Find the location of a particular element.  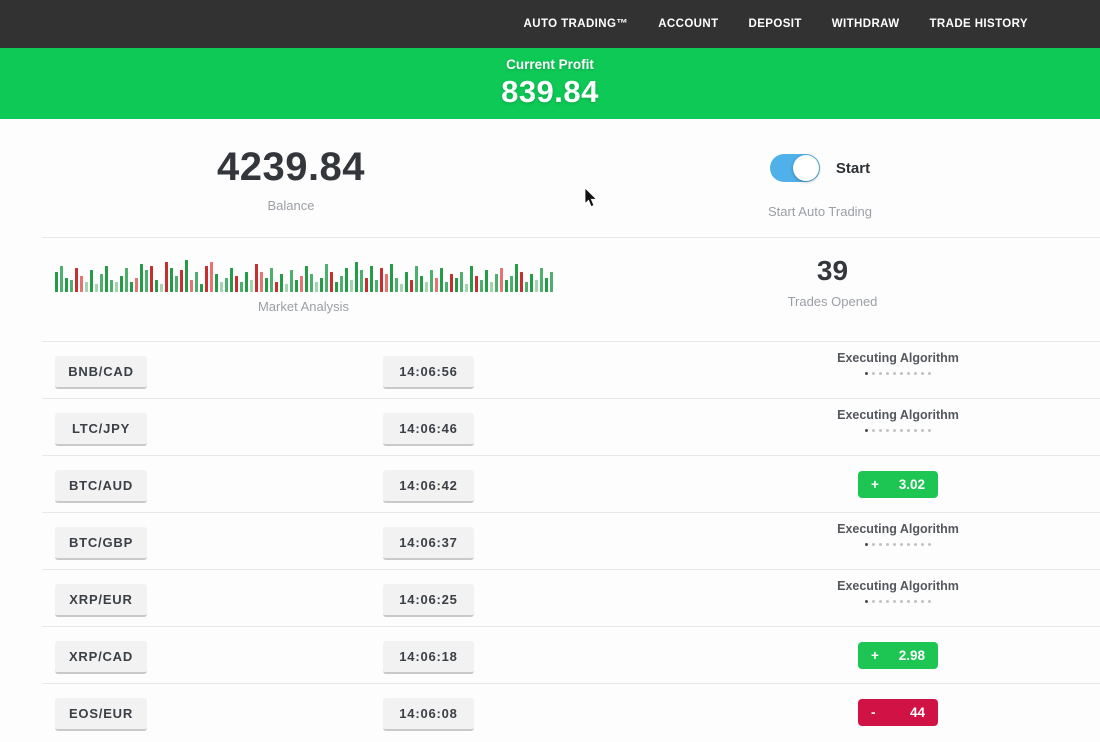

nav-item-trade-history: TRADE HISTORY is located at coordinates (978, 24).